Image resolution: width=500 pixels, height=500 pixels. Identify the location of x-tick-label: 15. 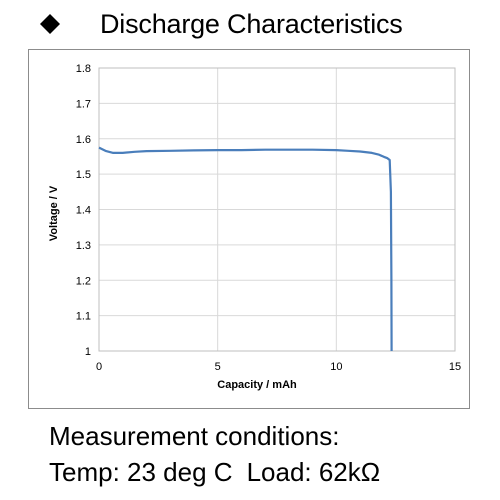
(455, 367).